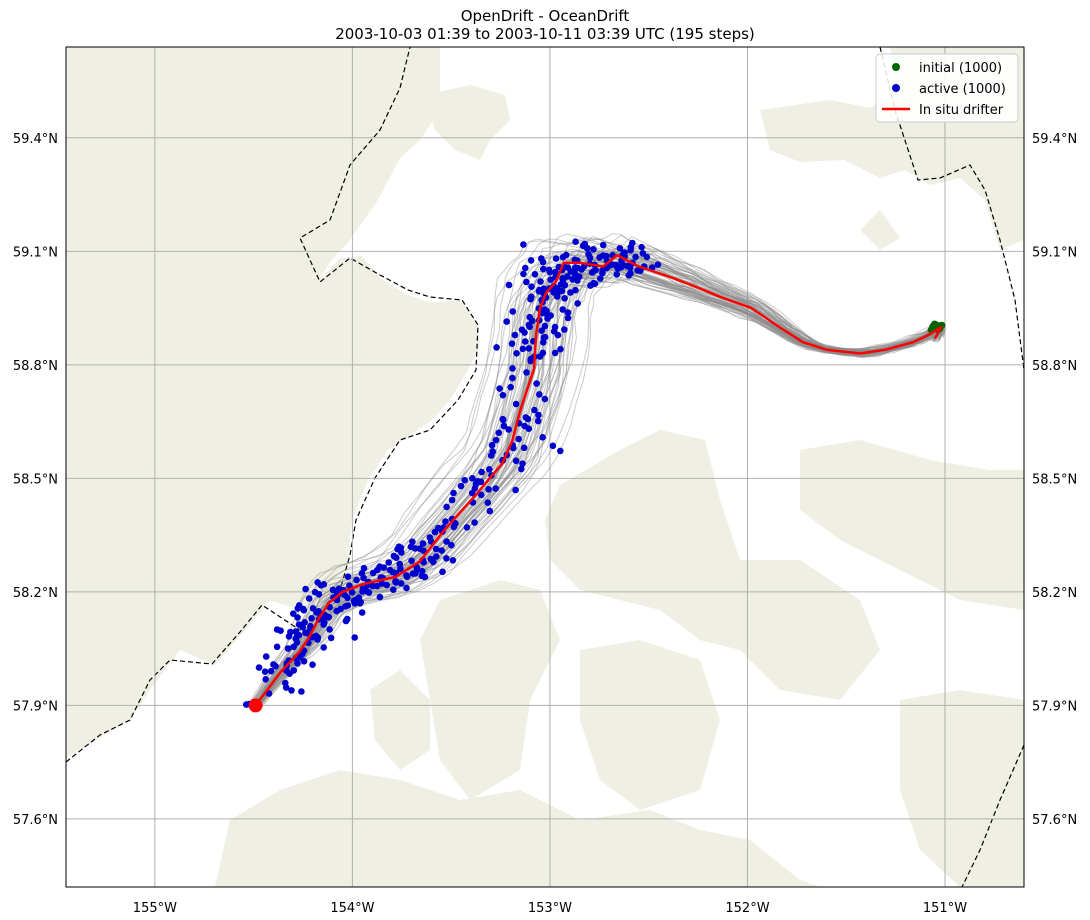 The image size is (1090, 920). What do you see at coordinates (35, 139) in the screenshot?
I see `lat-tick-label-left: 59.4°N` at bounding box center [35, 139].